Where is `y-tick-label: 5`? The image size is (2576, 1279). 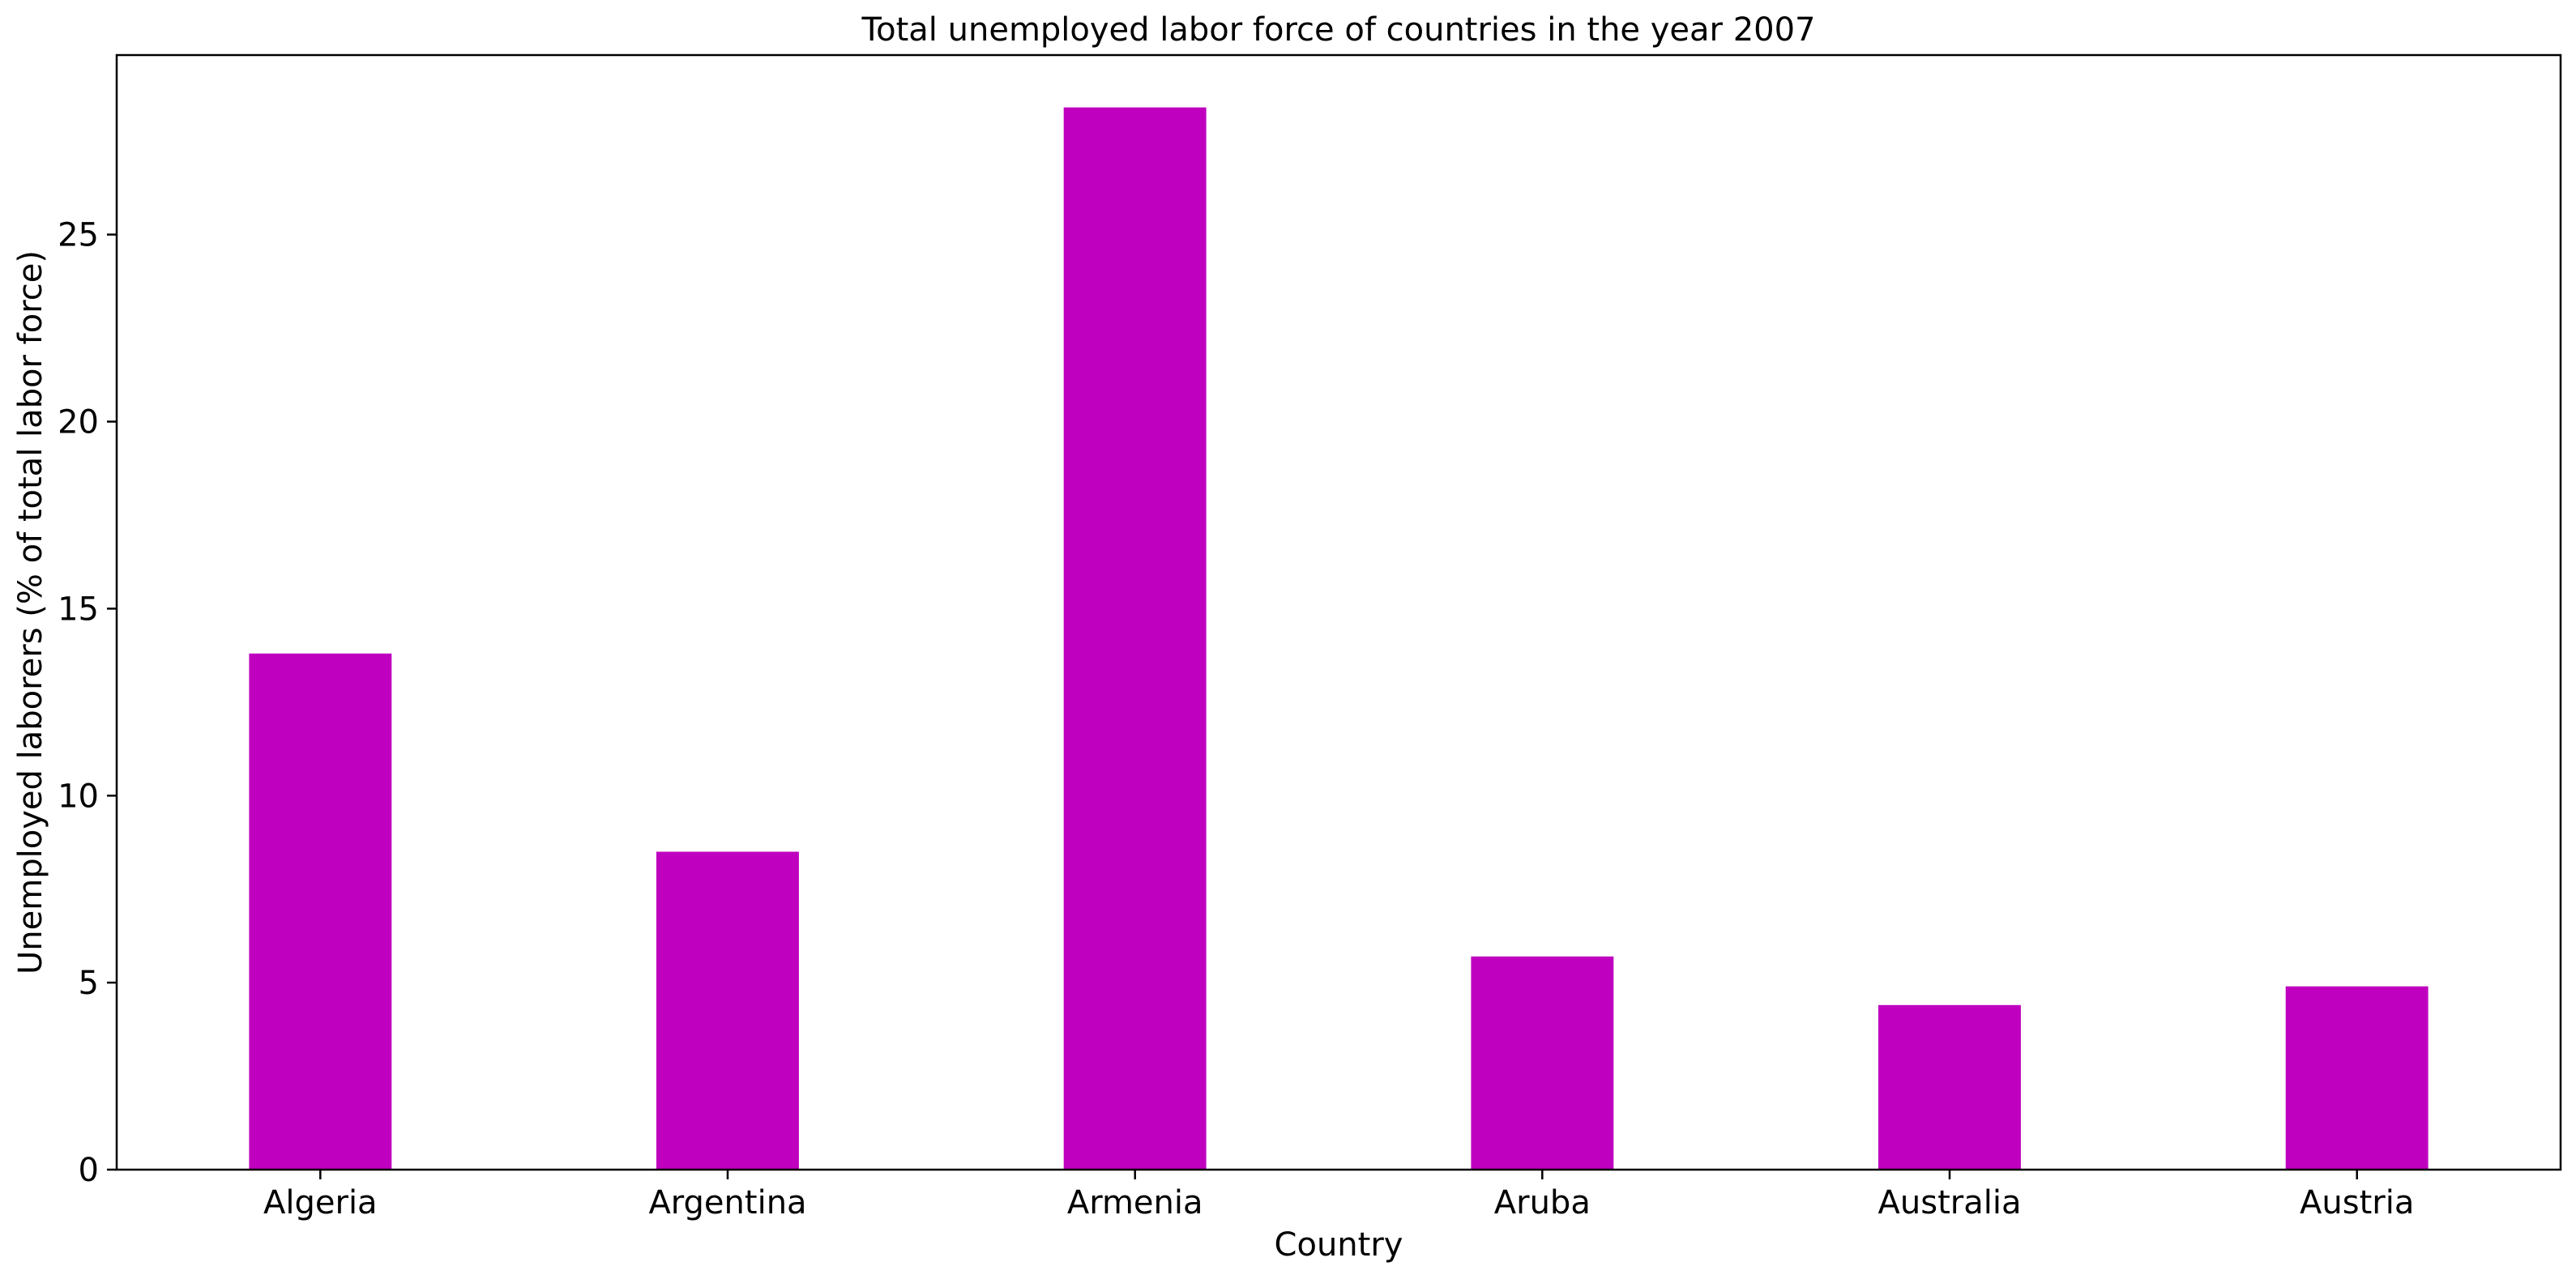 y-tick-label: 5 is located at coordinates (89, 983).